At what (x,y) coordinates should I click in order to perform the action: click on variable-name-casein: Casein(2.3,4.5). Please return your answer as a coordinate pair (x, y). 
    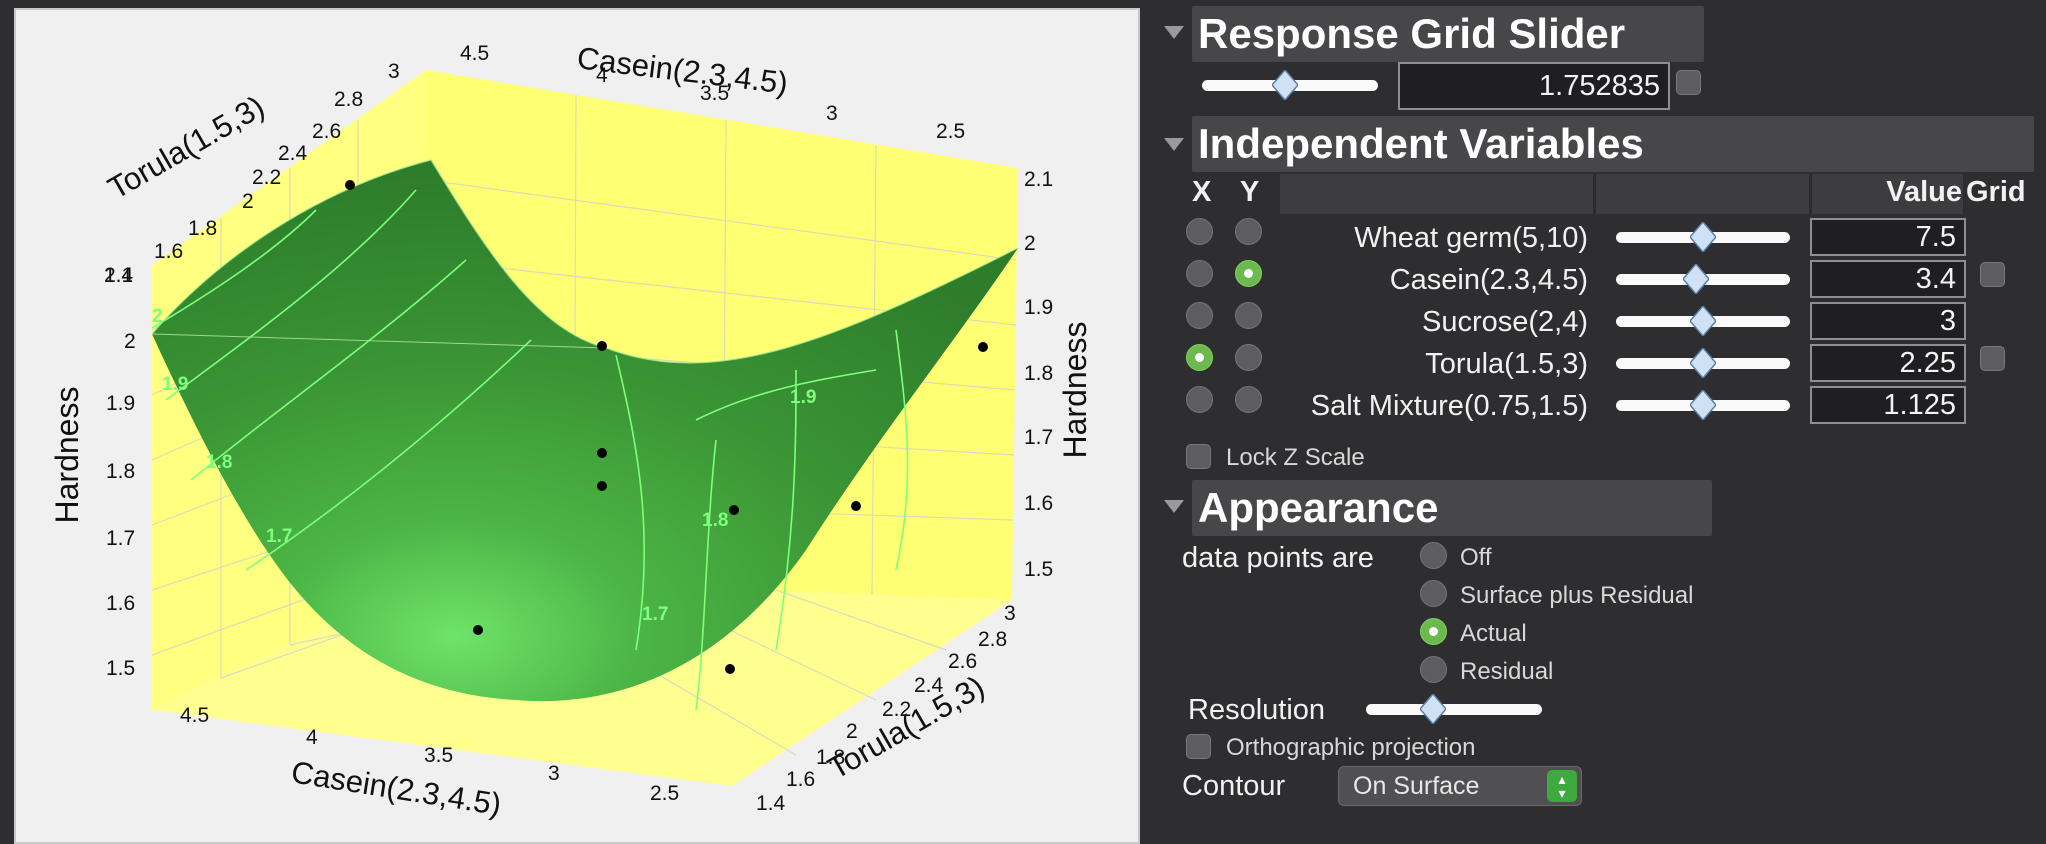
    Looking at the image, I should click on (1488, 280).